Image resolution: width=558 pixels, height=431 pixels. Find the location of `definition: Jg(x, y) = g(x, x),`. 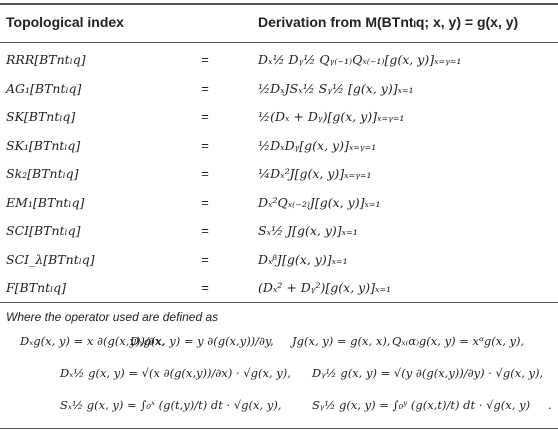

definition: Jg(x, y) = g(x, x), is located at coordinates (341, 341).